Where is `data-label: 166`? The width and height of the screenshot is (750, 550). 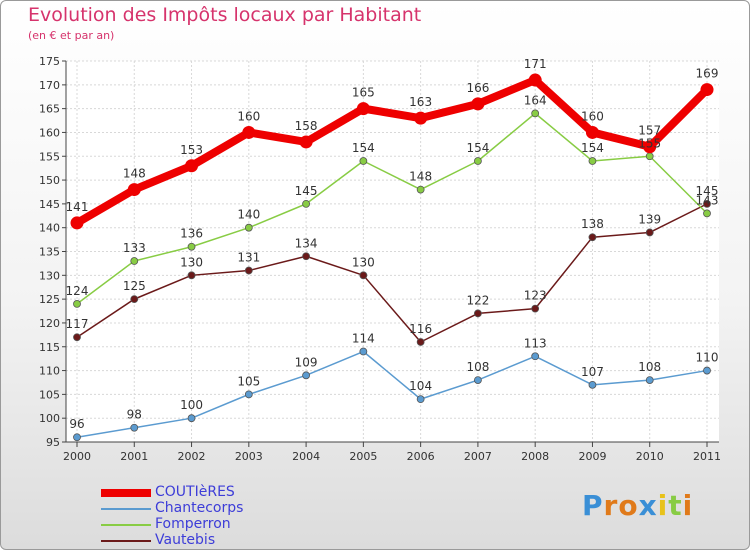
data-label: 166 is located at coordinates (477, 88).